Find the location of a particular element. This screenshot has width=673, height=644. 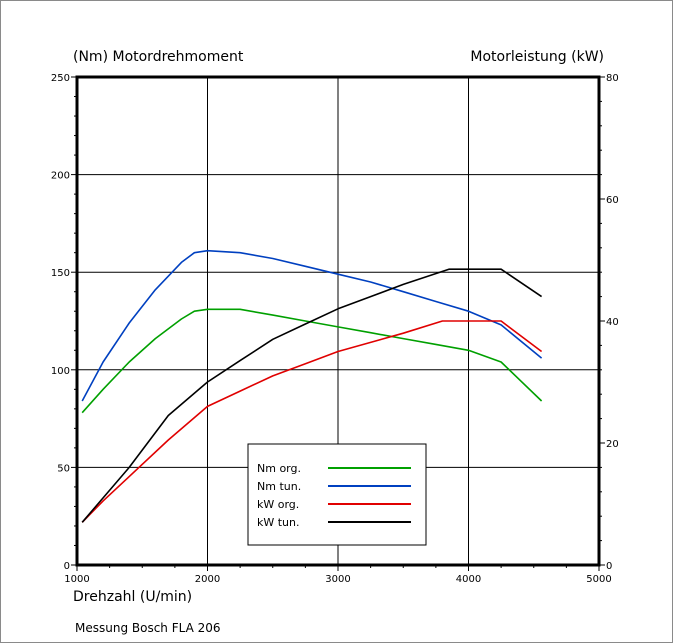

left-axis-title: (Nm) Motordrehmoment is located at coordinates (158, 57).